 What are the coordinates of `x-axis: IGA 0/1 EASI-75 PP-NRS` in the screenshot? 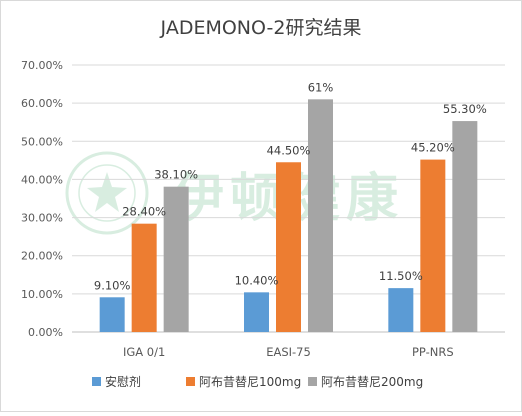 It's located at (288, 352).